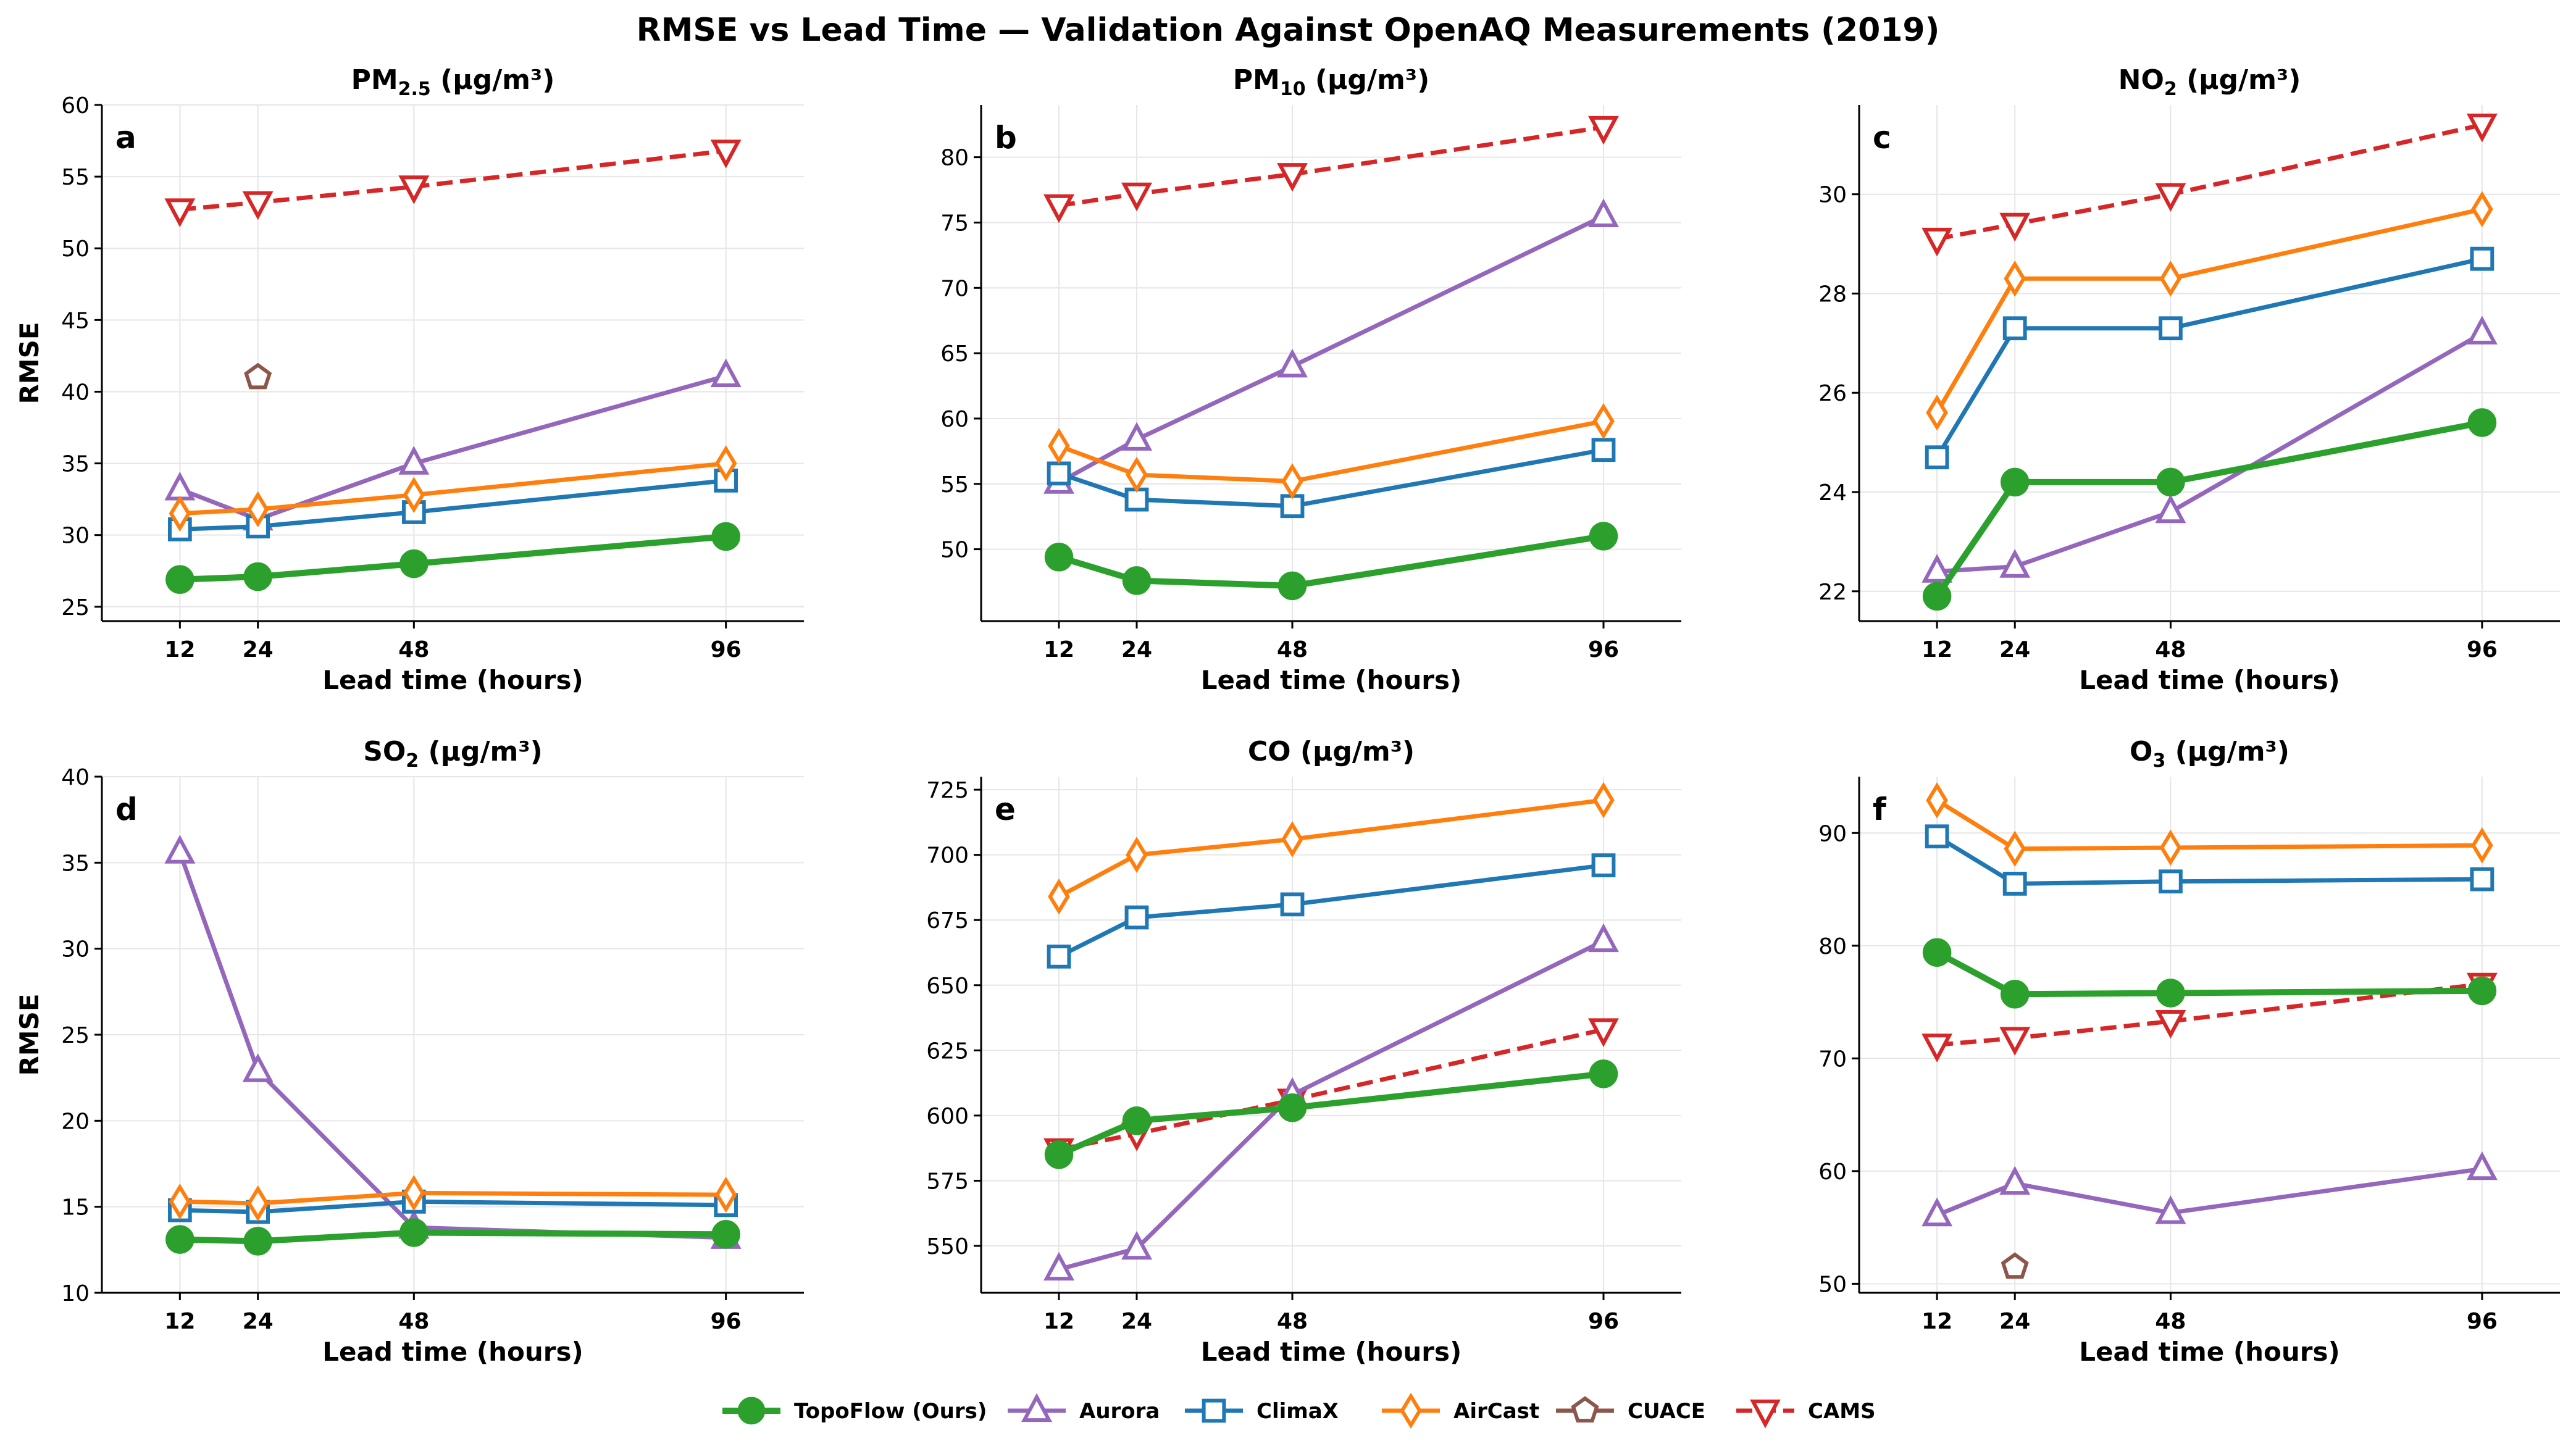 The height and width of the screenshot is (1449, 2576). I want to click on panel-title-base: SO, so click(384, 751).